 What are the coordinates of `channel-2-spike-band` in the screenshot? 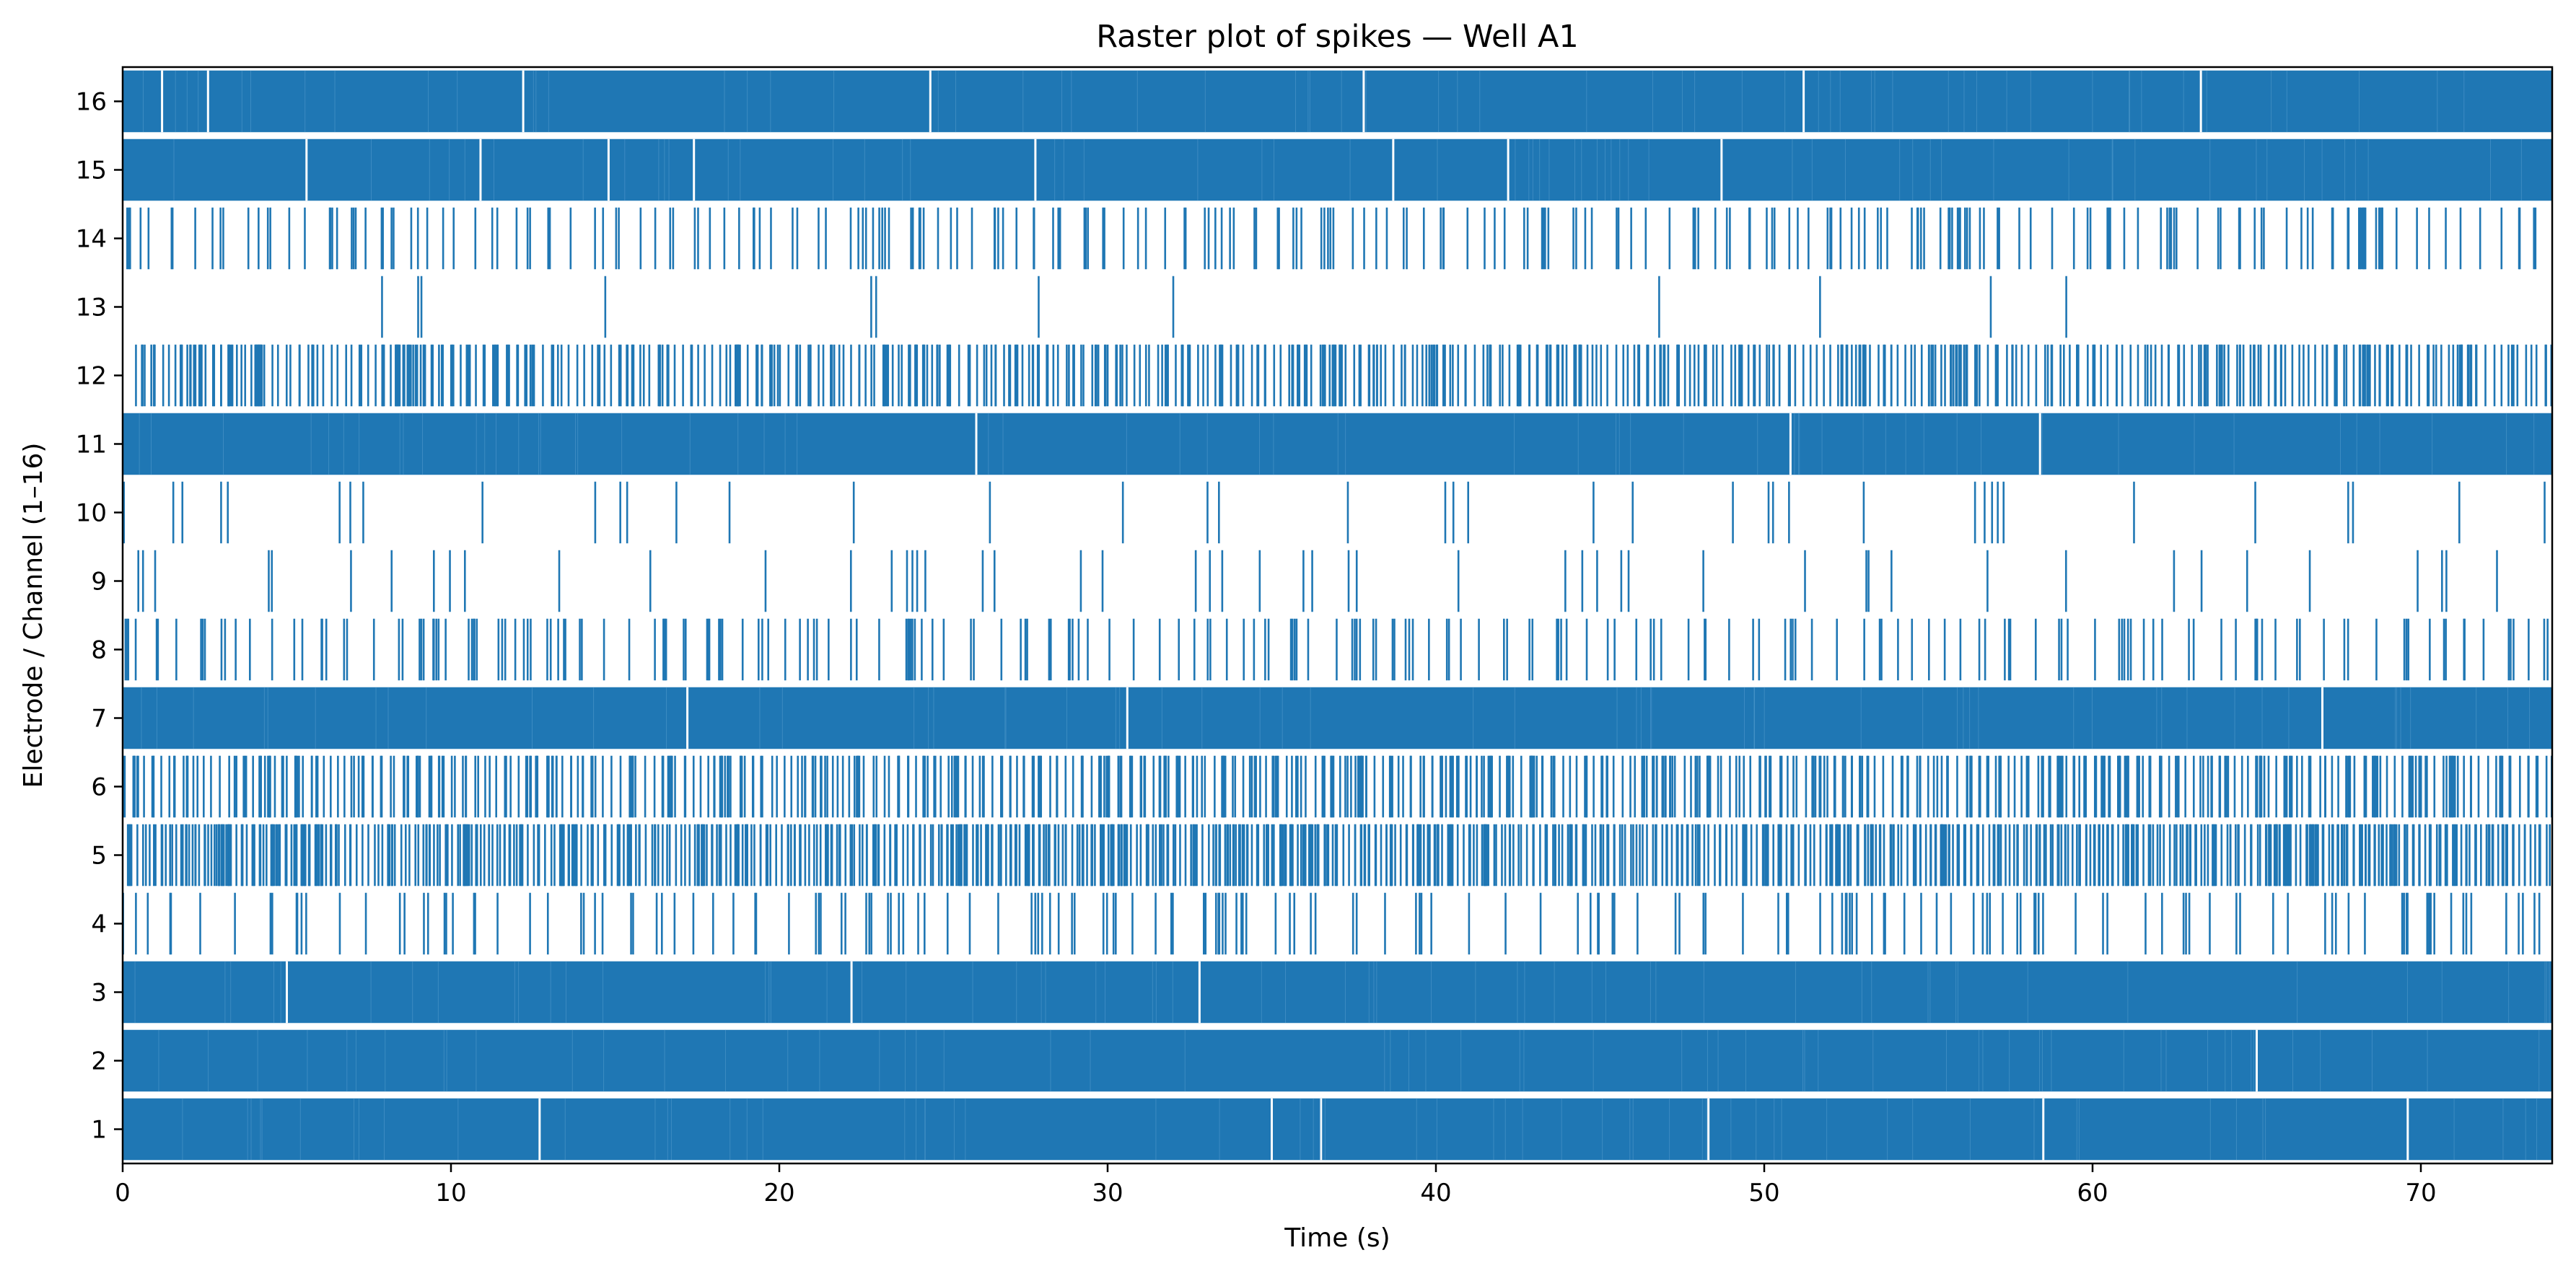 It's located at (1337, 1061).